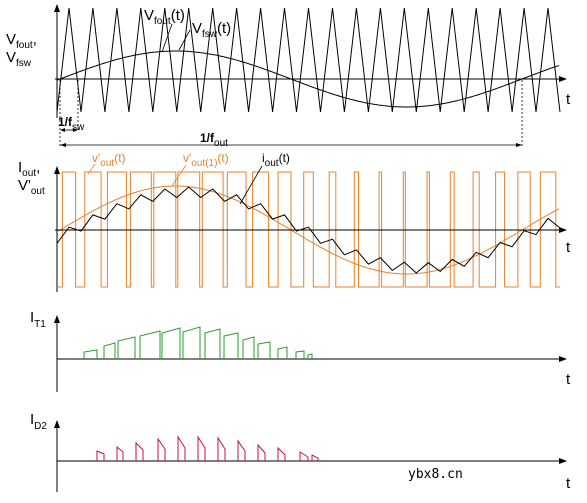  What do you see at coordinates (568, 247) in the screenshot?
I see `panel2-axis-t: t` at bounding box center [568, 247].